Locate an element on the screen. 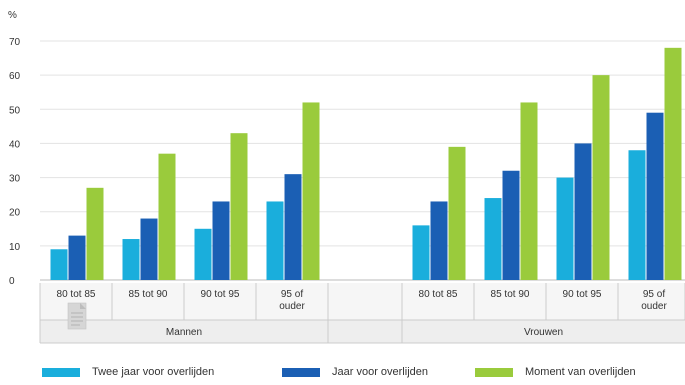  legend-item-jaar: Jaar voor overlijden is located at coordinates (355, 372).